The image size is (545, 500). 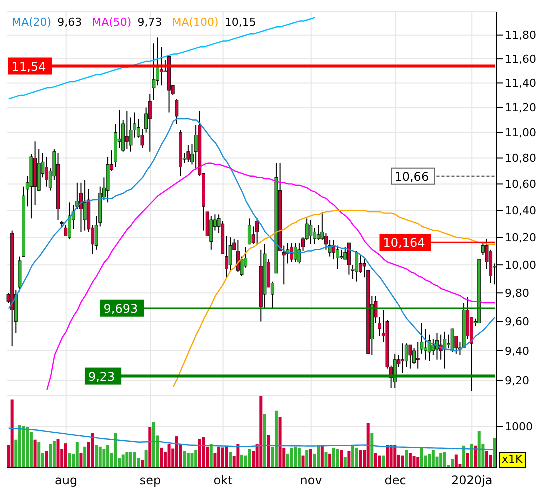 I want to click on y-tick-label: 10,80, so click(x=520, y=159).